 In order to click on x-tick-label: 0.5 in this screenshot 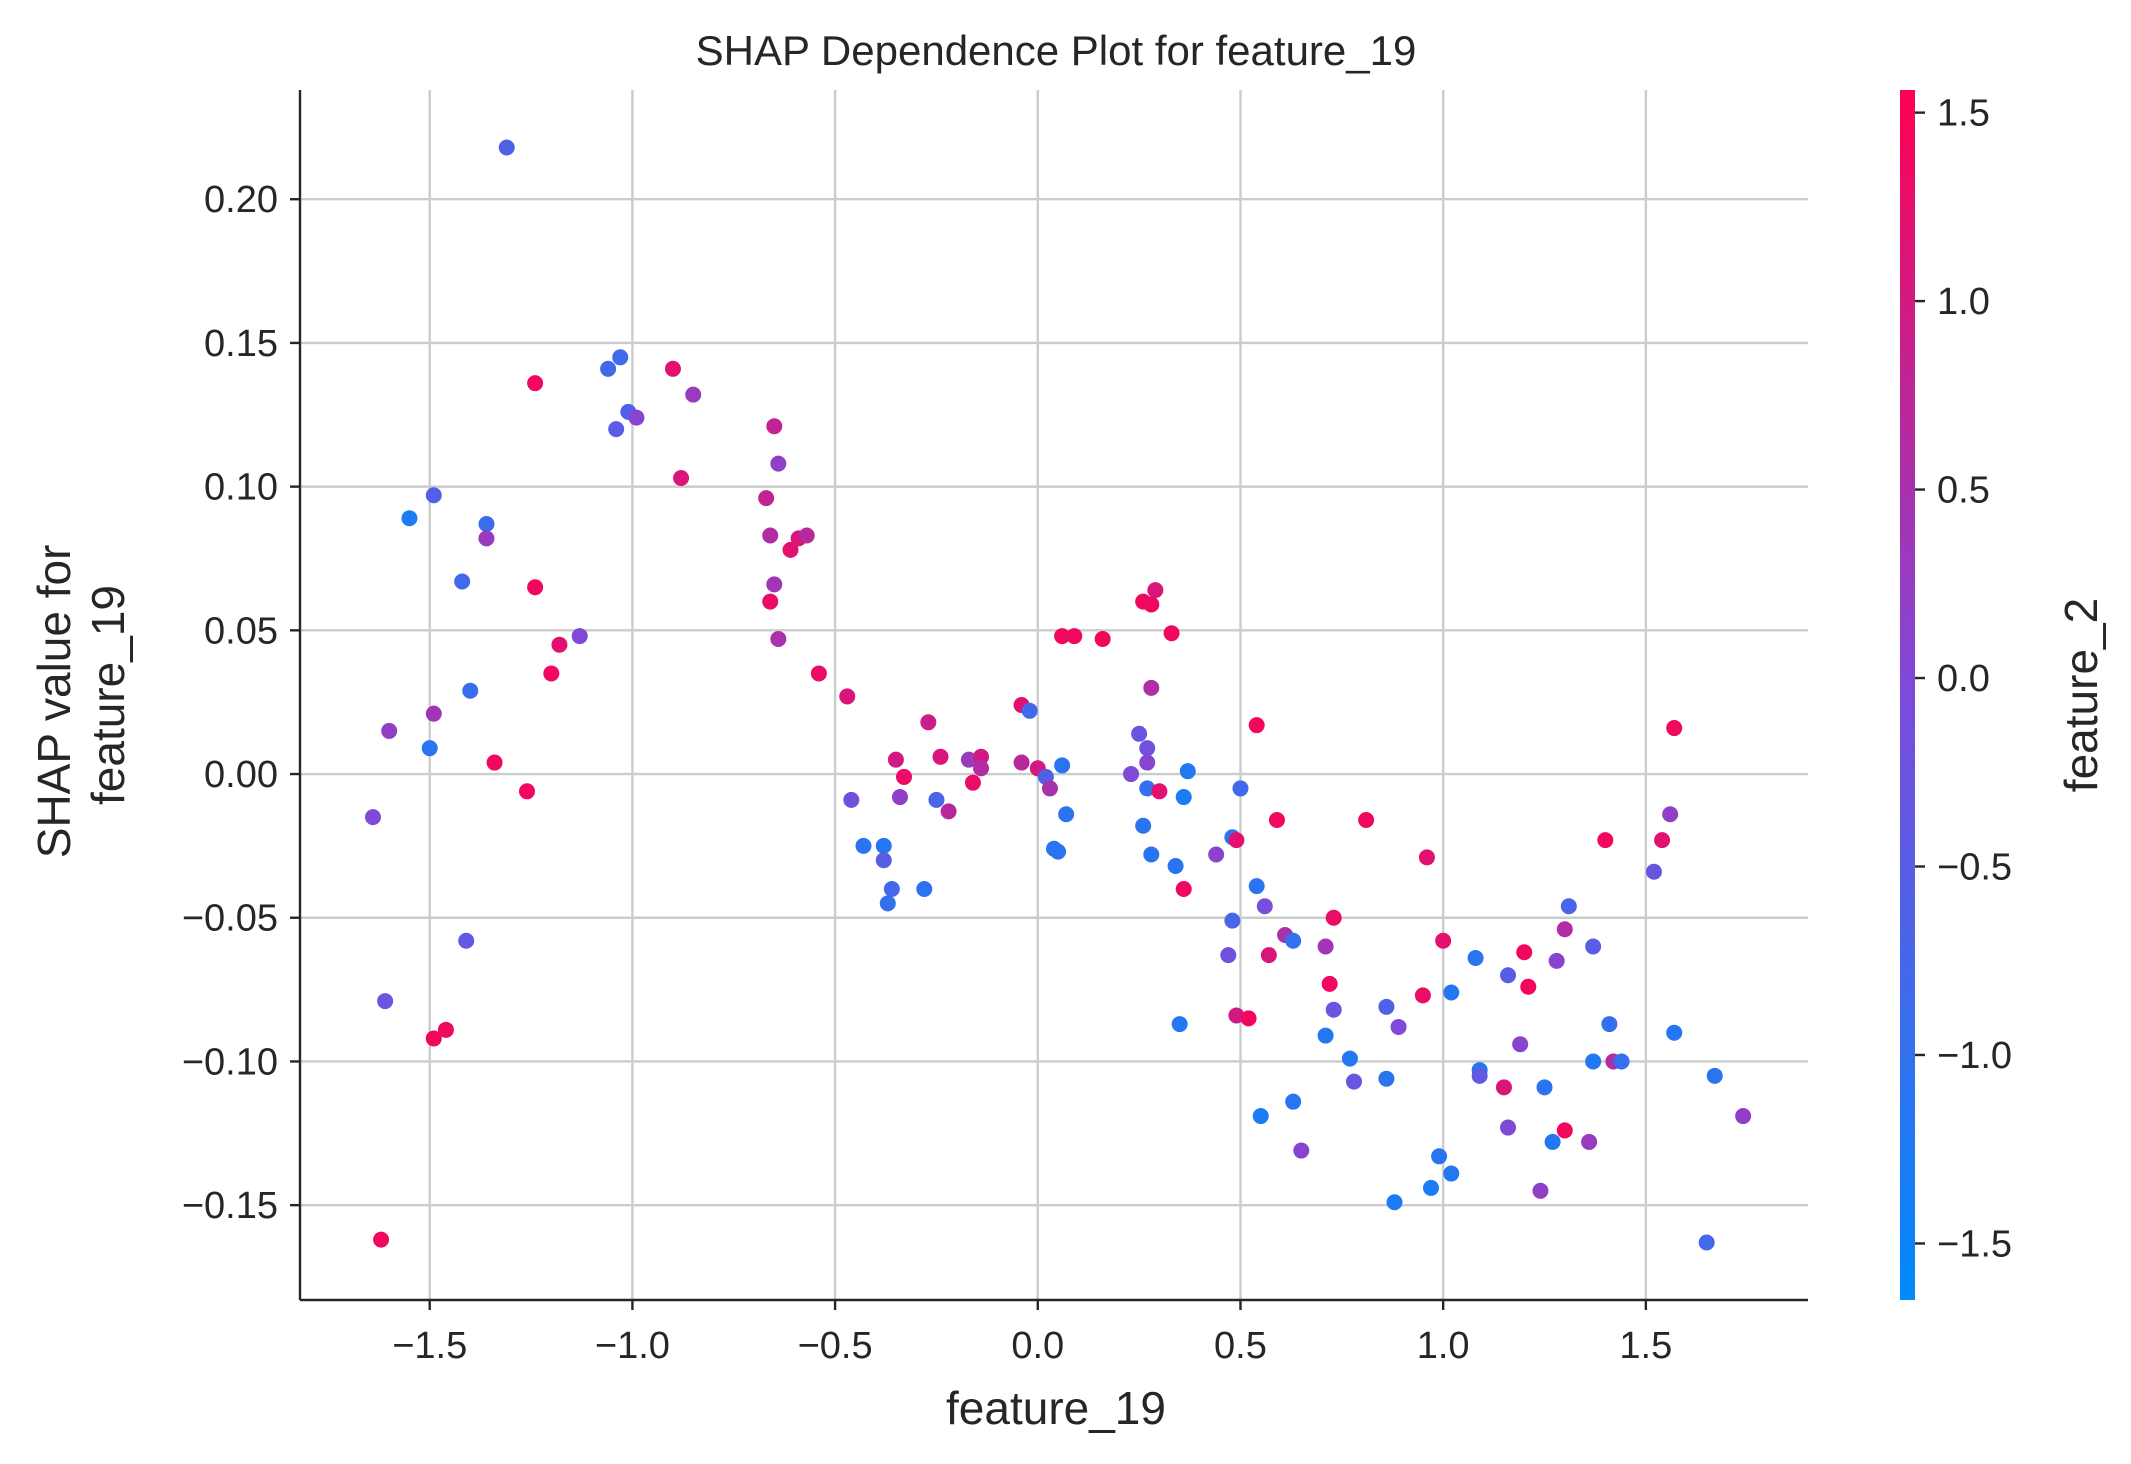, I will do `click(1240, 1346)`.